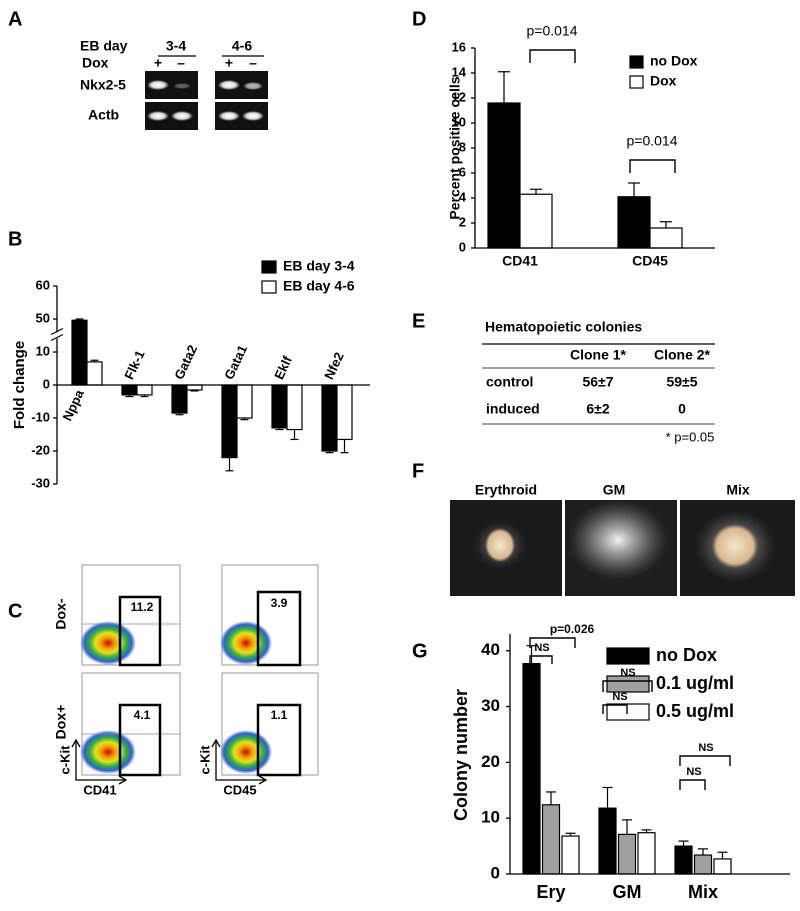  I want to click on table-cell: control, so click(509, 382).